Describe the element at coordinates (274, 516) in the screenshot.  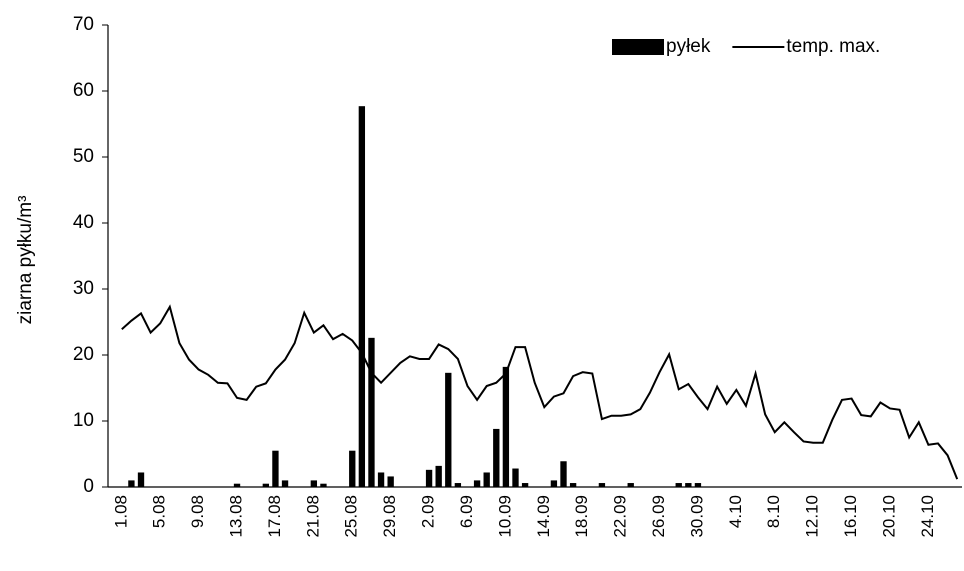
I see `x-tick-label: 17.08` at that location.